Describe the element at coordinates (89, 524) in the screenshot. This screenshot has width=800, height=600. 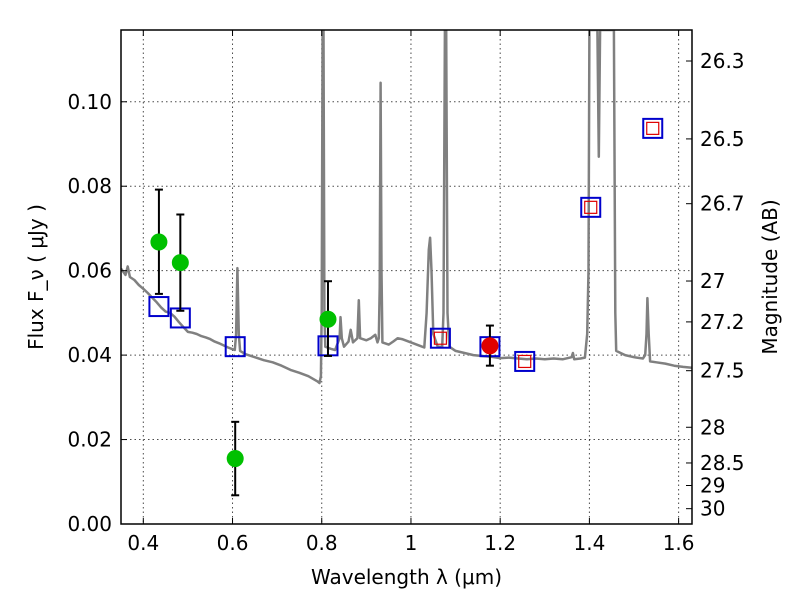
I see `y-tick-label: 0.00` at that location.